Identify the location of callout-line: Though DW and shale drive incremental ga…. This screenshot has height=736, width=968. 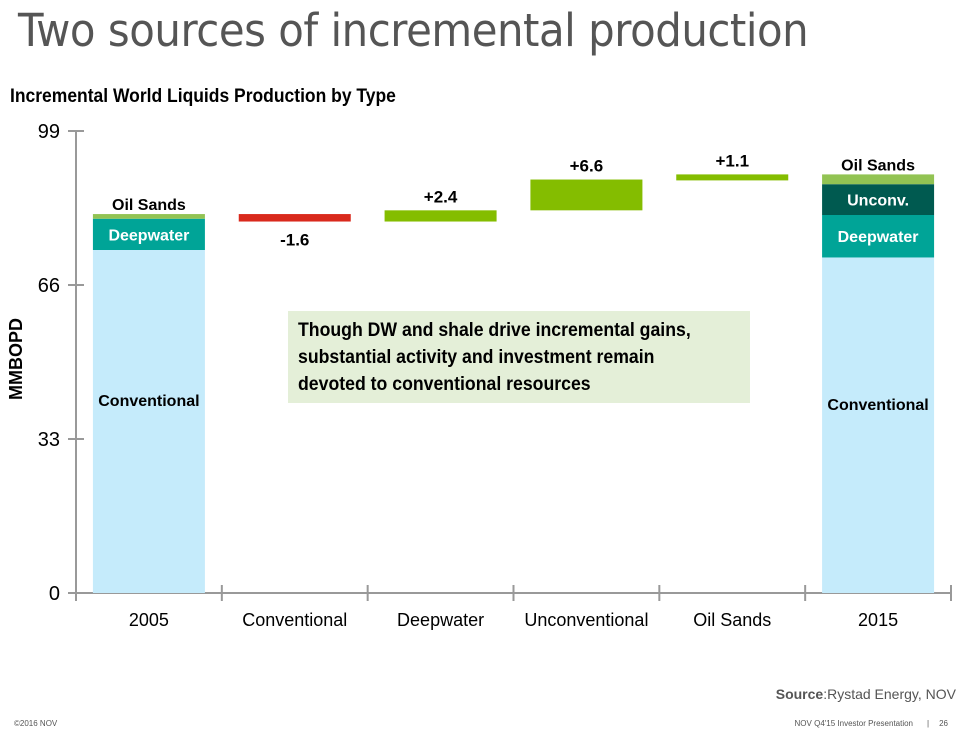
(494, 330).